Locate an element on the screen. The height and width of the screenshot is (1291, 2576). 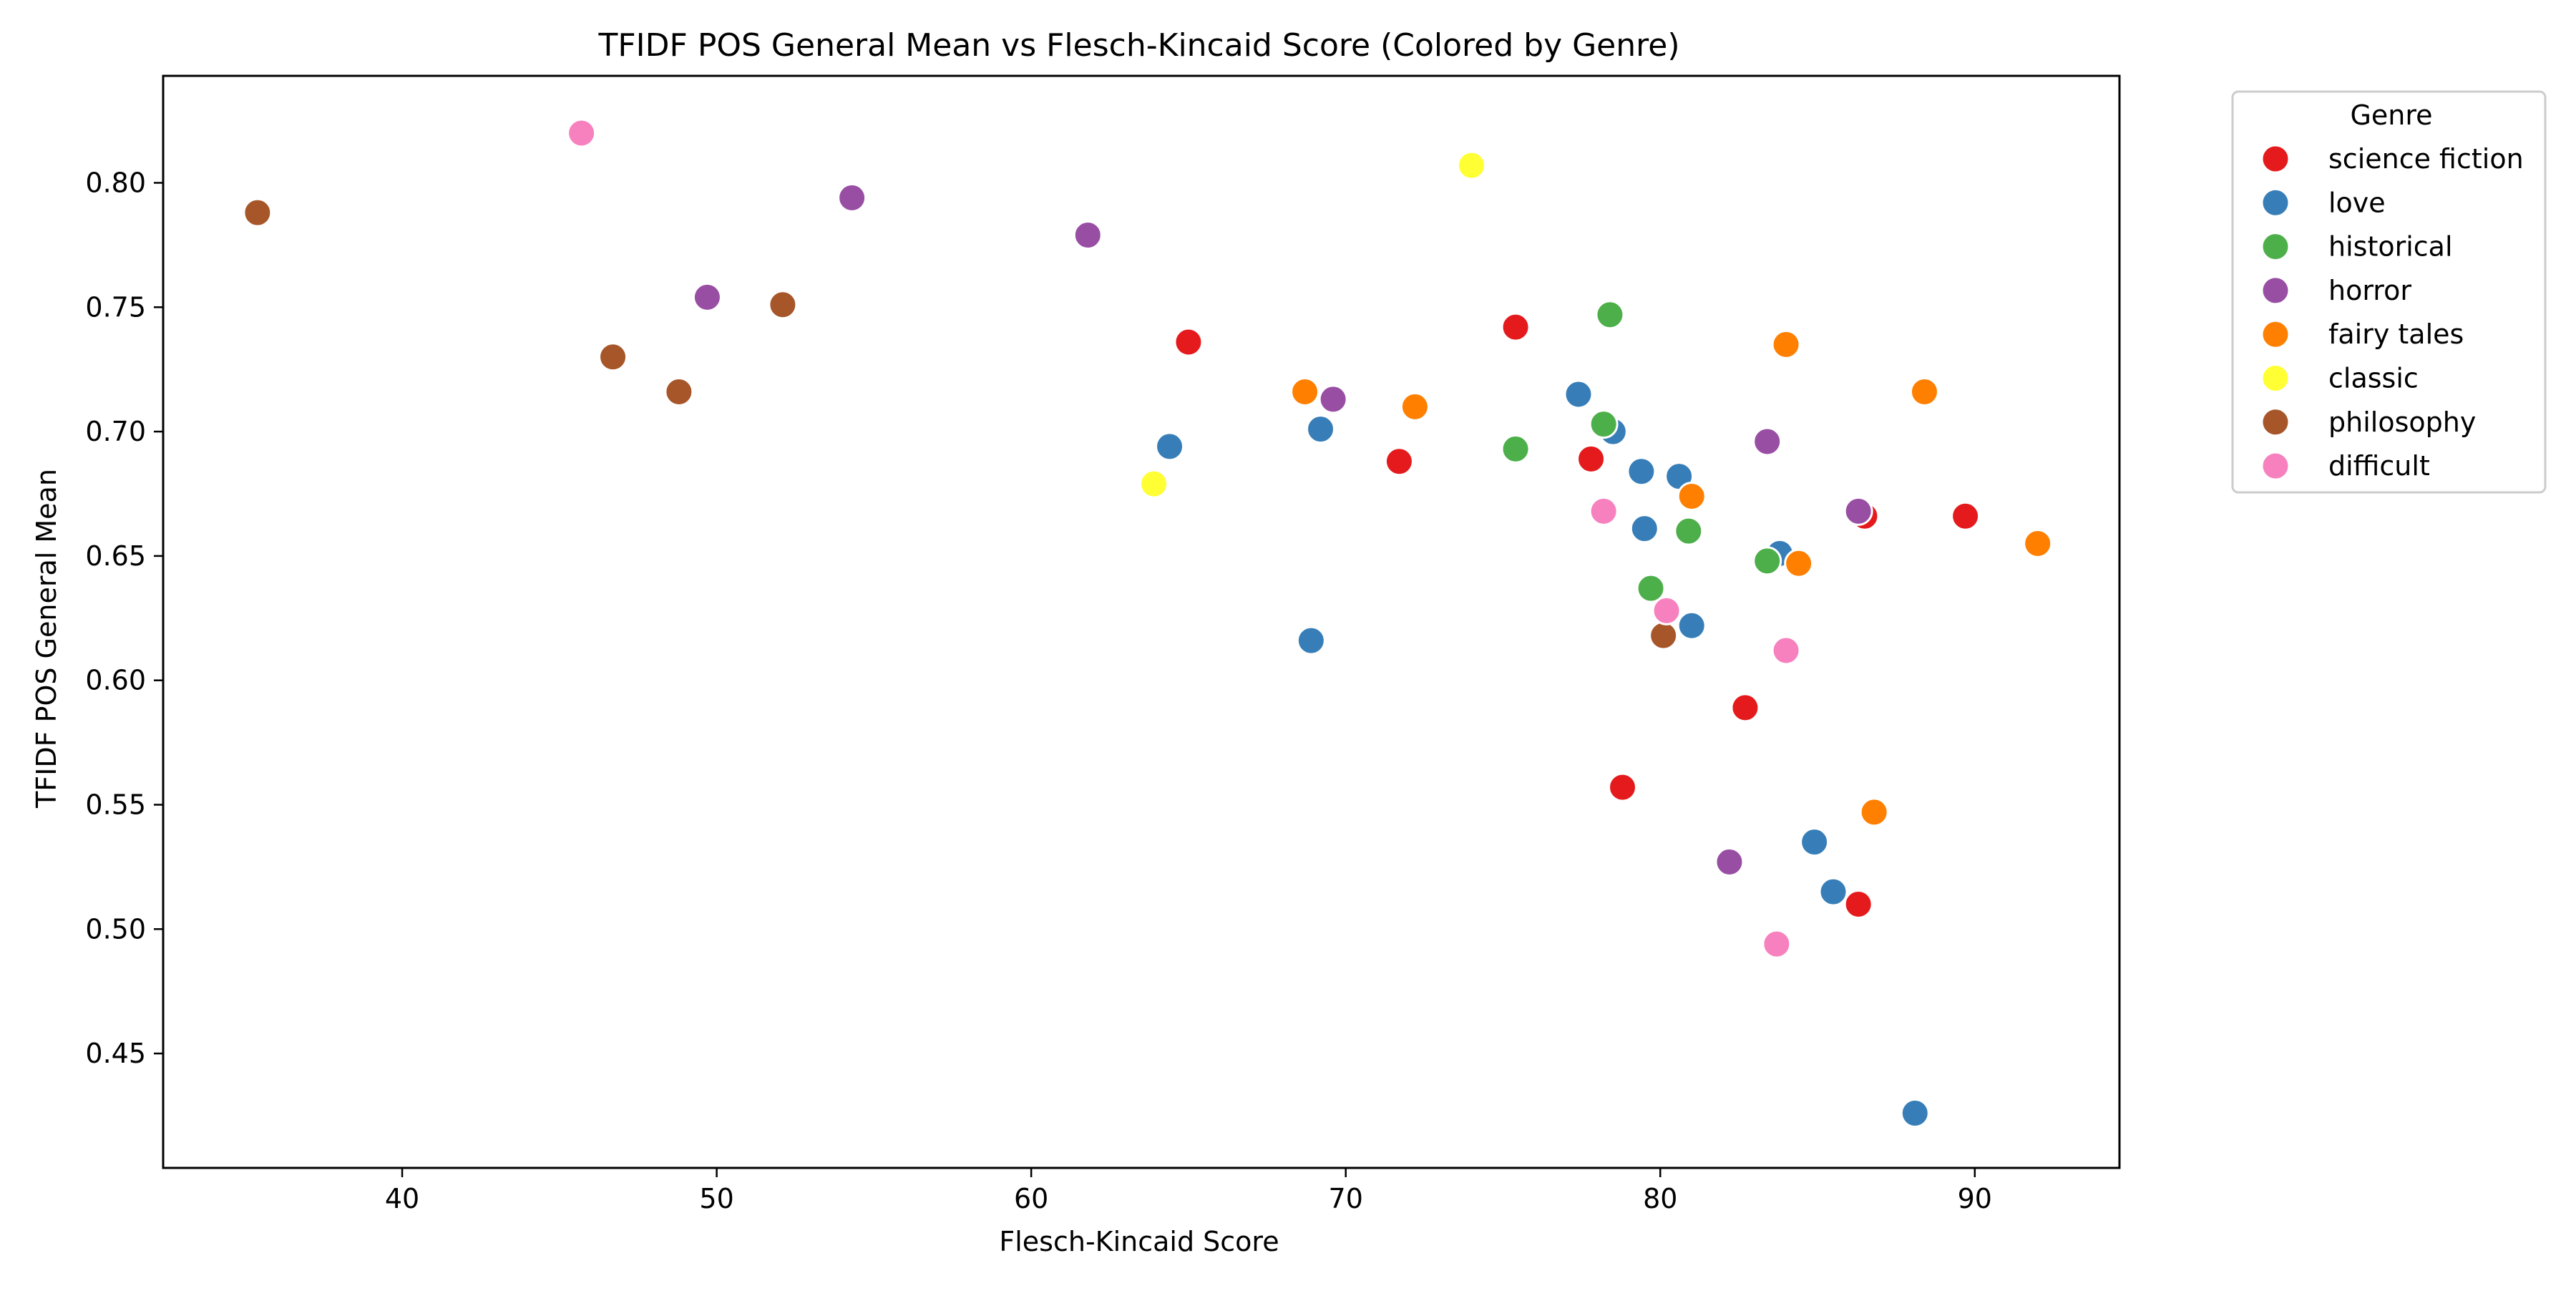
legend-label: difficult is located at coordinates (2379, 466).